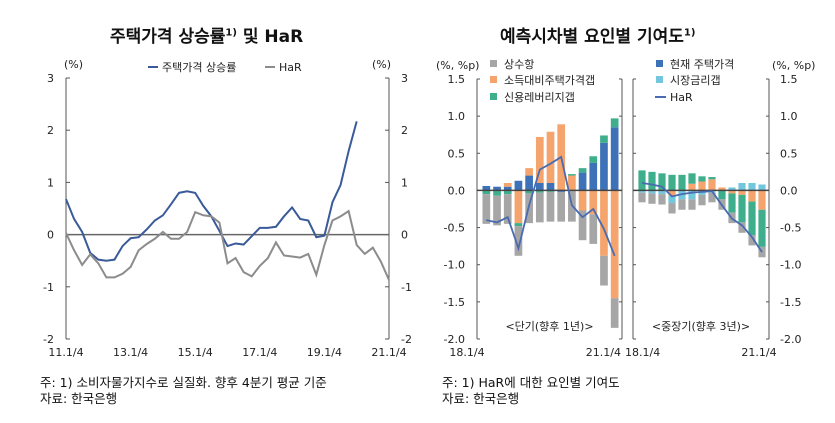 This screenshot has height=423, width=835. Describe the element at coordinates (270, 37) in the screenshot. I see `title-tail: 및 HaR` at that location.